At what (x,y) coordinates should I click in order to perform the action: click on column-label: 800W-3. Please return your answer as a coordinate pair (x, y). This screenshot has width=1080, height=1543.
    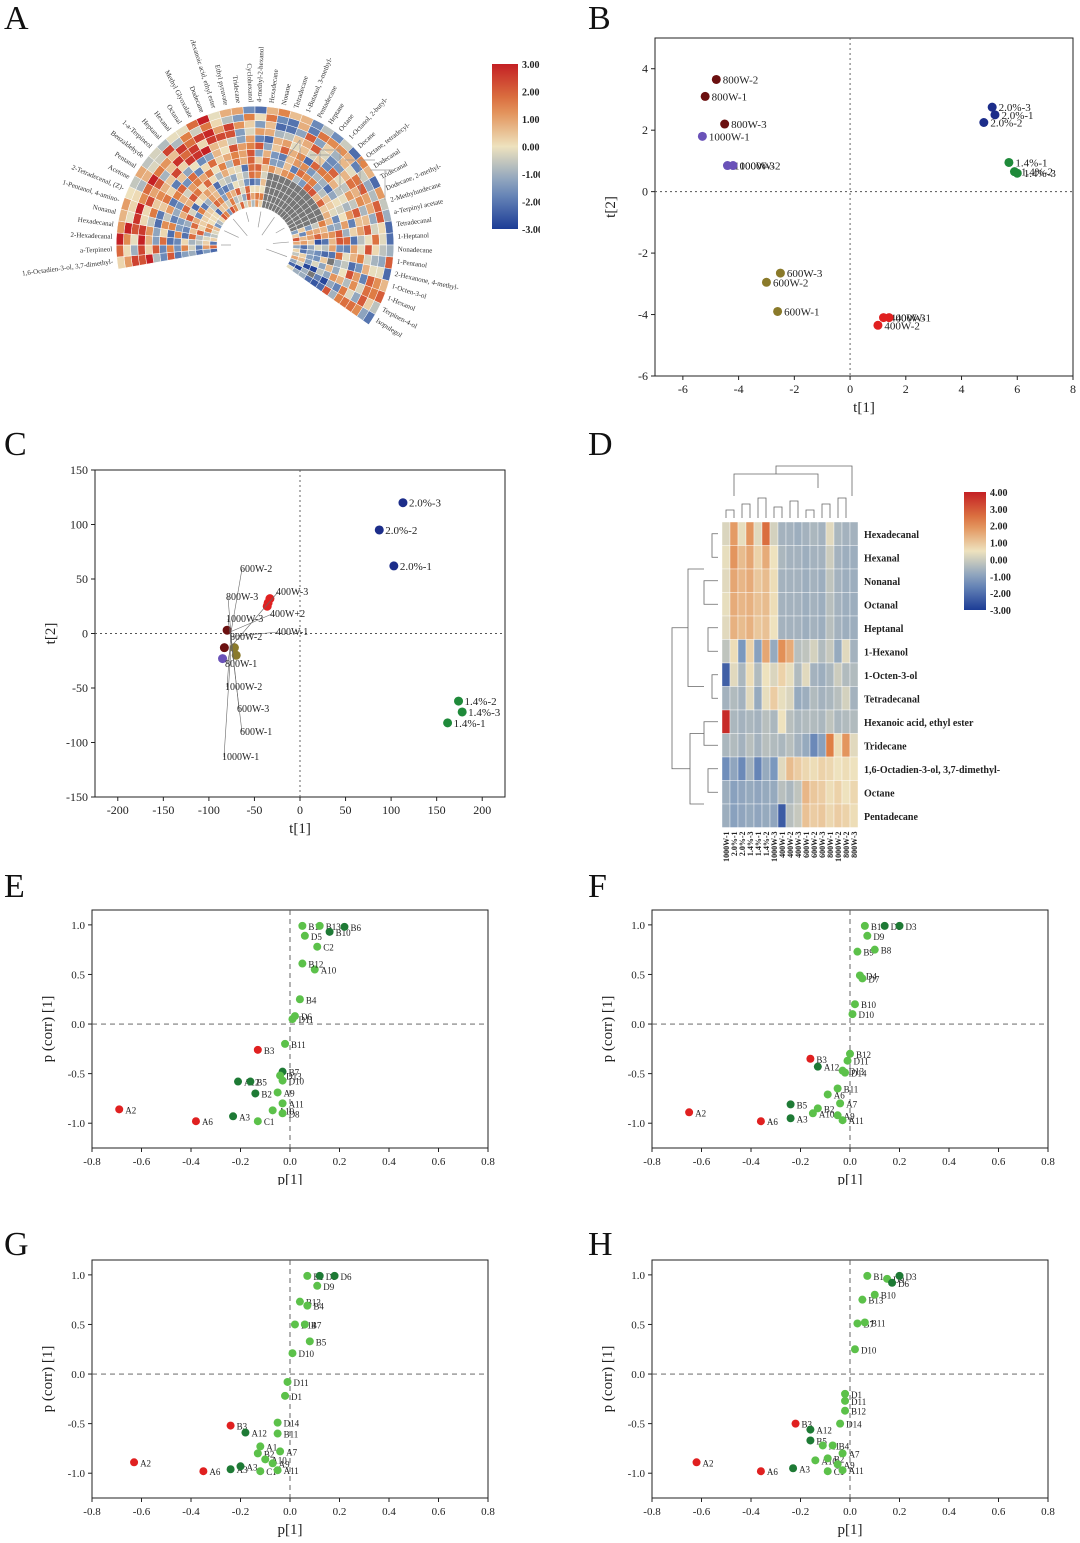
    Looking at the image, I should click on (854, 845).